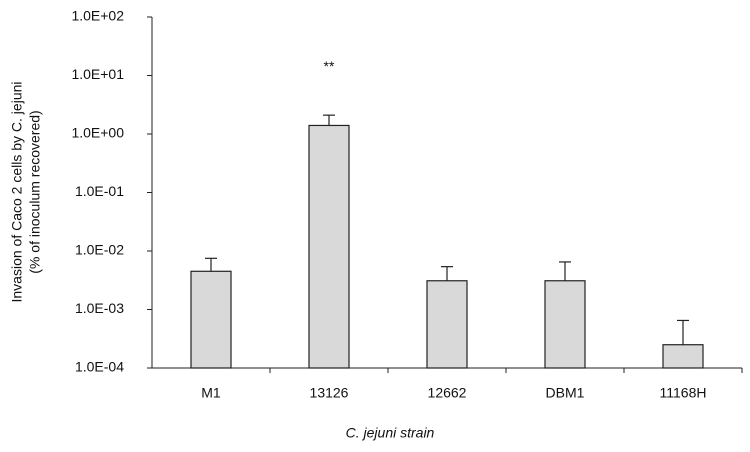  I want to click on y-tick-label: 1.0E-01, so click(99, 191).